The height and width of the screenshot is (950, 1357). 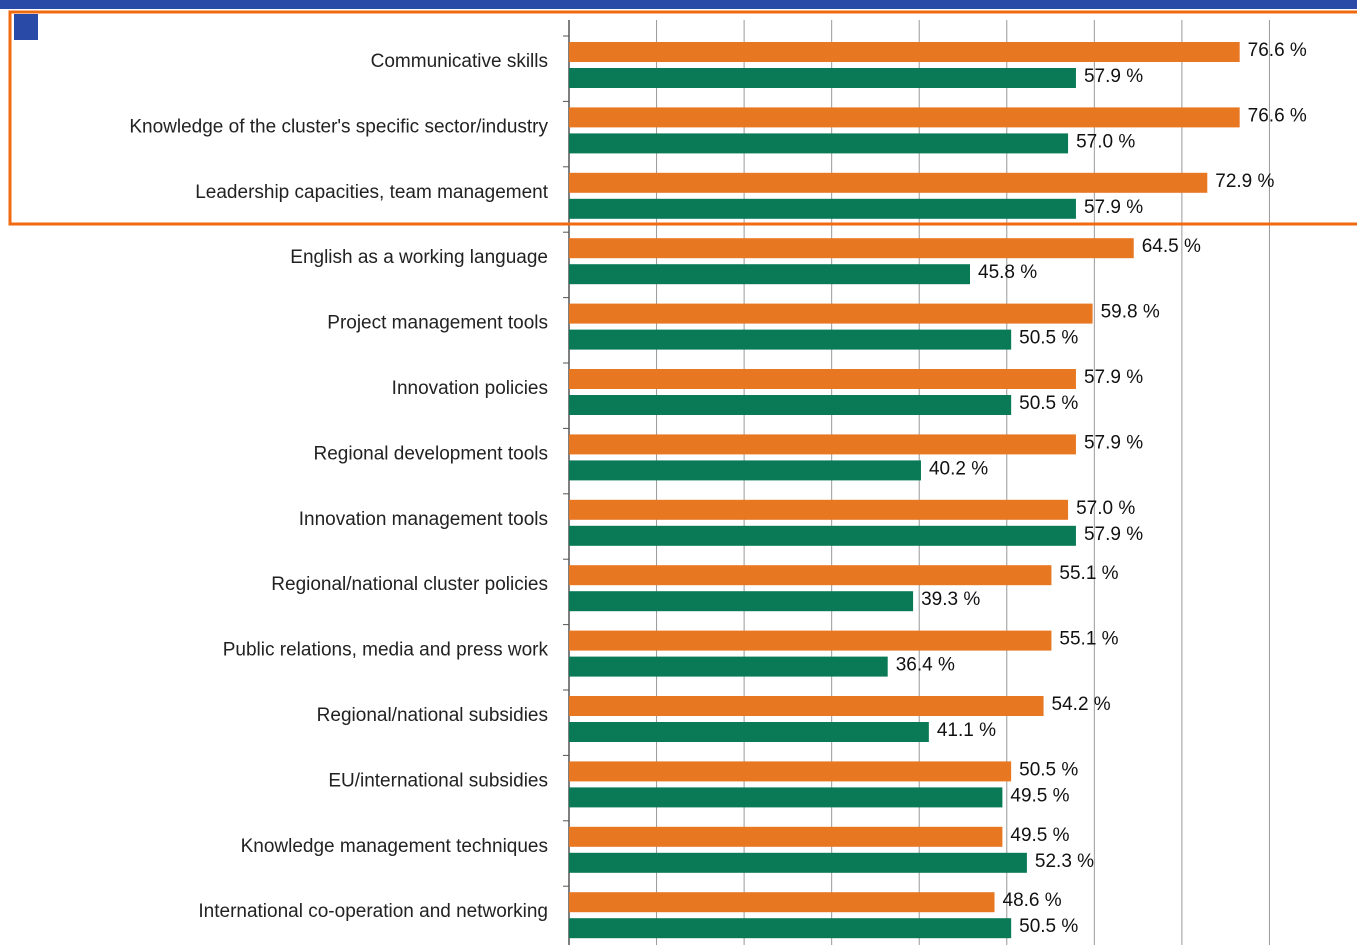 I want to click on category-label: Innovation management tools, so click(x=423, y=519).